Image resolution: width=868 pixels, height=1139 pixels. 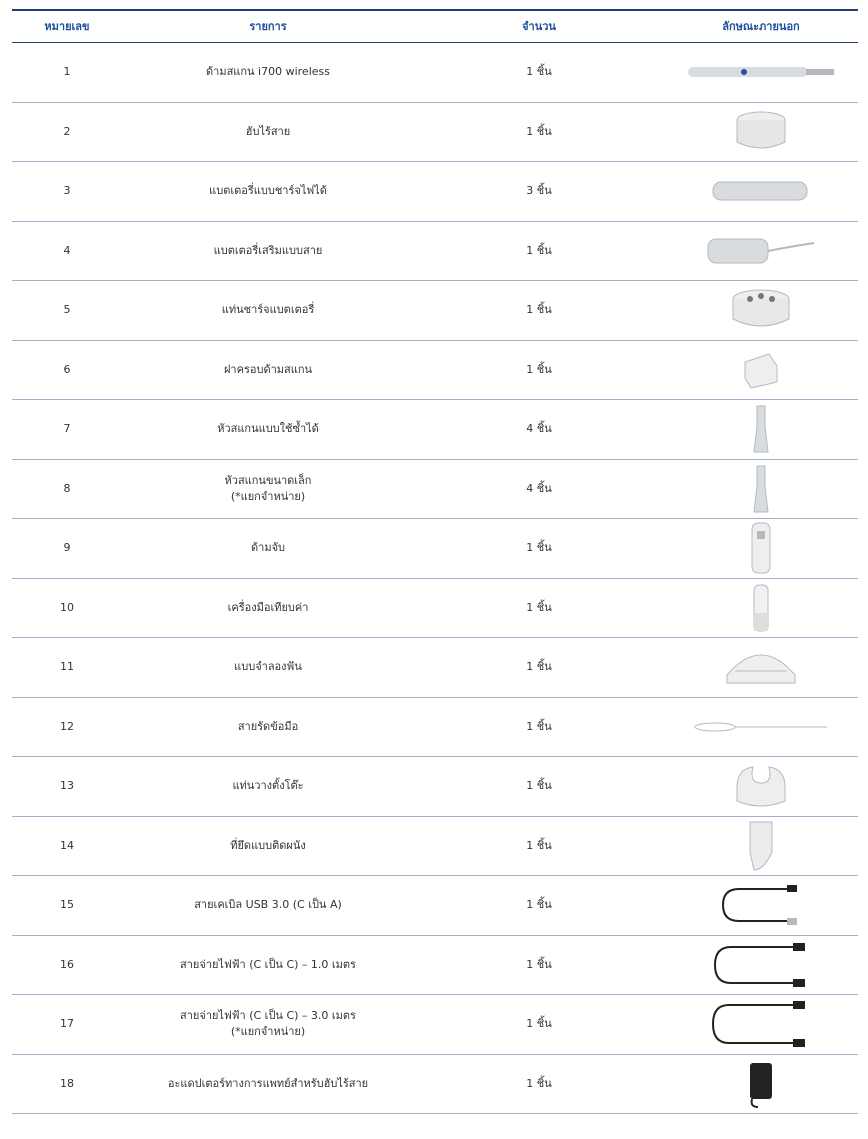 I want to click on item-cell: สายรัดข้อมือ, so click(x=268, y=727).